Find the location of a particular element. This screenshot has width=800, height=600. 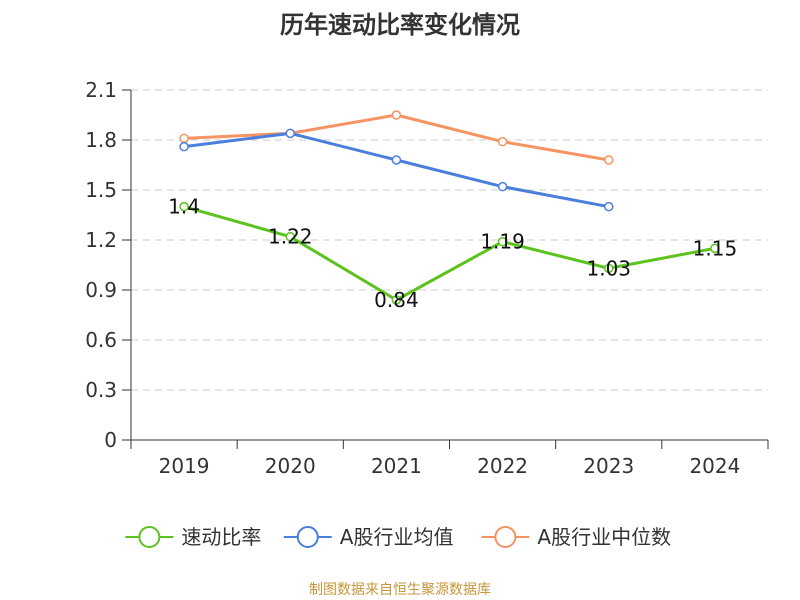

legend-label: A股行业均值 is located at coordinates (397, 537).